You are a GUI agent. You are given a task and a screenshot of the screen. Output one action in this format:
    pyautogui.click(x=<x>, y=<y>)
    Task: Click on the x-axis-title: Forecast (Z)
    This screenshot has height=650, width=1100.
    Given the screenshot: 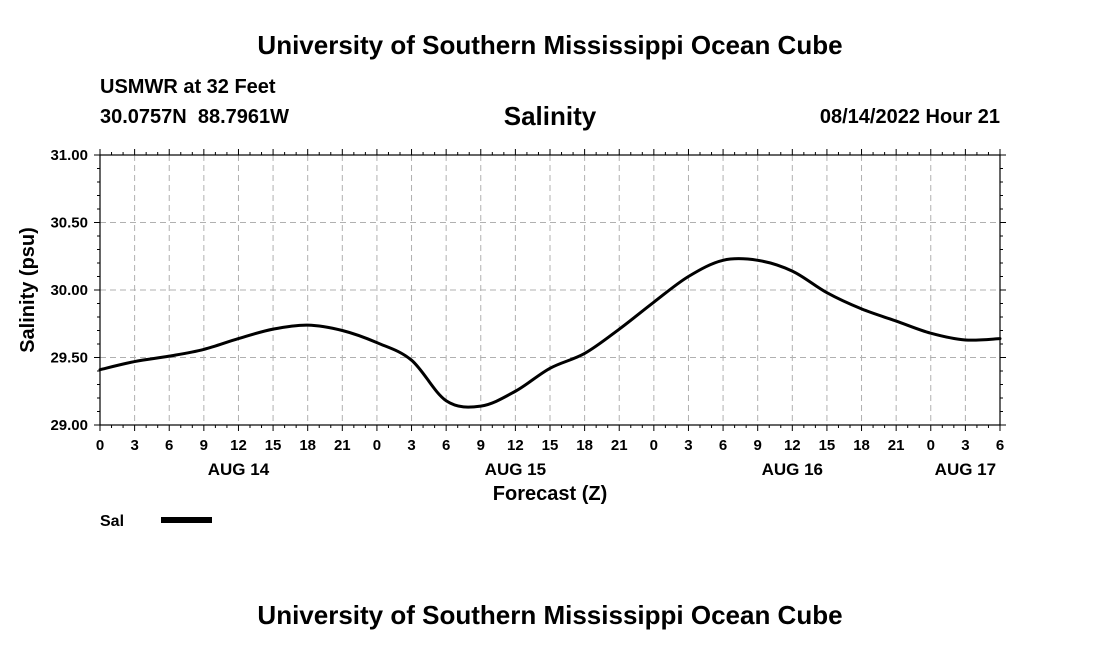 What is the action you would take?
    pyautogui.click(x=550, y=494)
    